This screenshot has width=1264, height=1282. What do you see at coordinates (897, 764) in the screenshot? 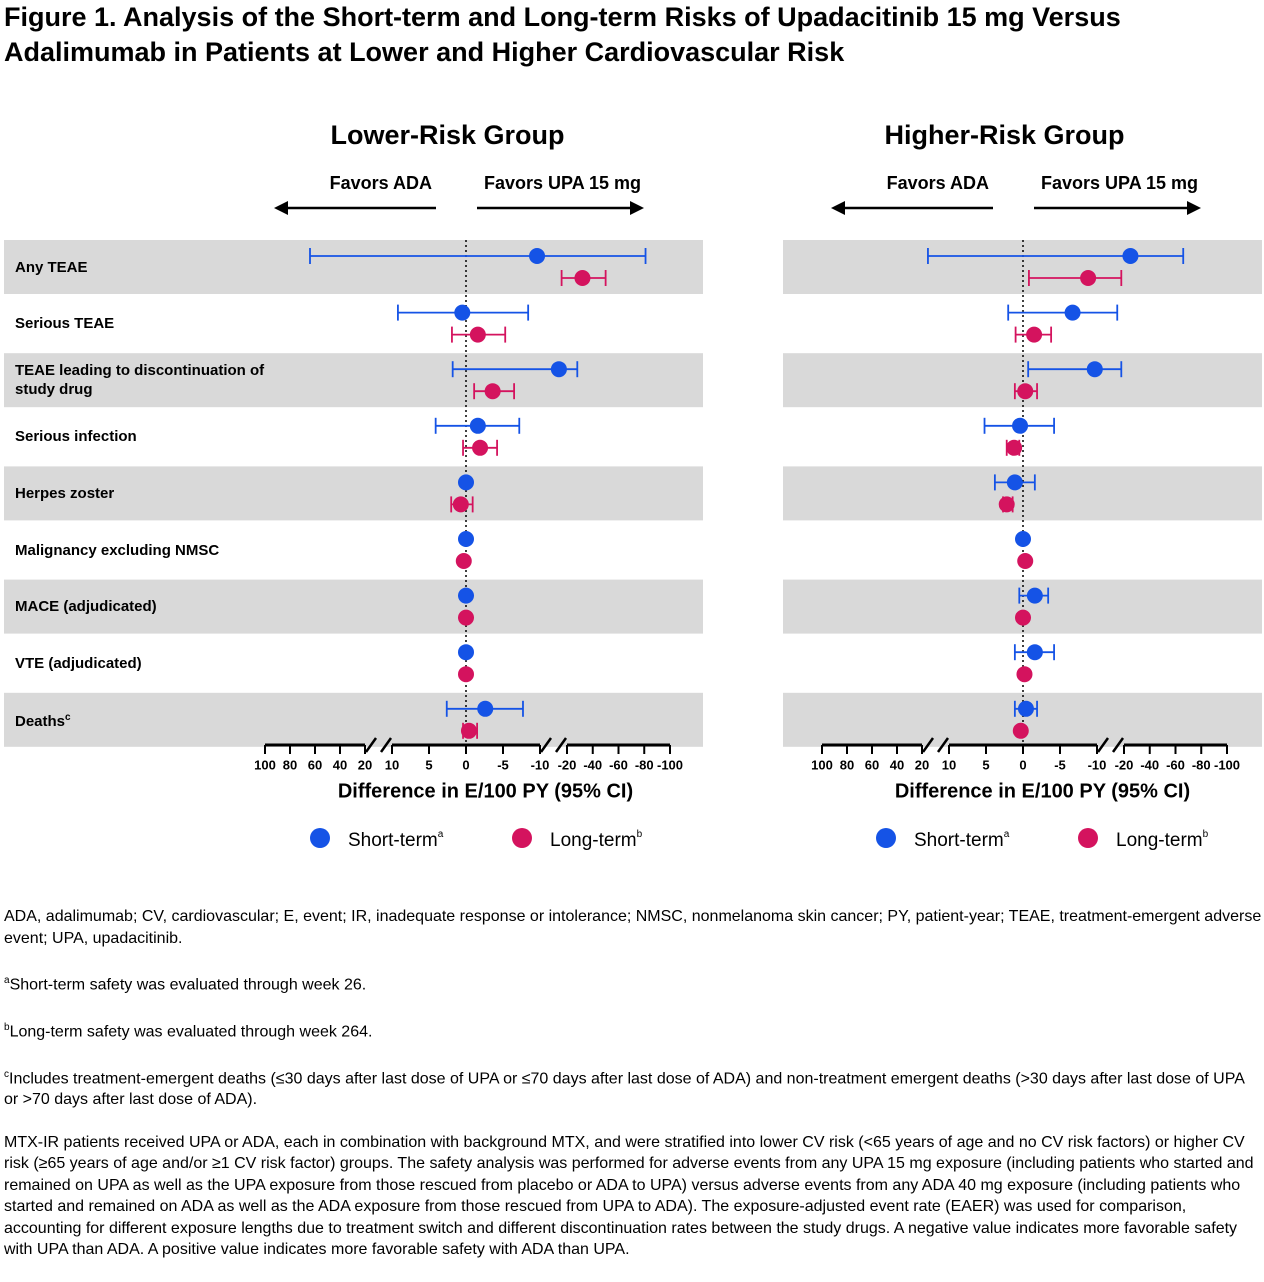
I see `x-tick-label: 40` at bounding box center [897, 764].